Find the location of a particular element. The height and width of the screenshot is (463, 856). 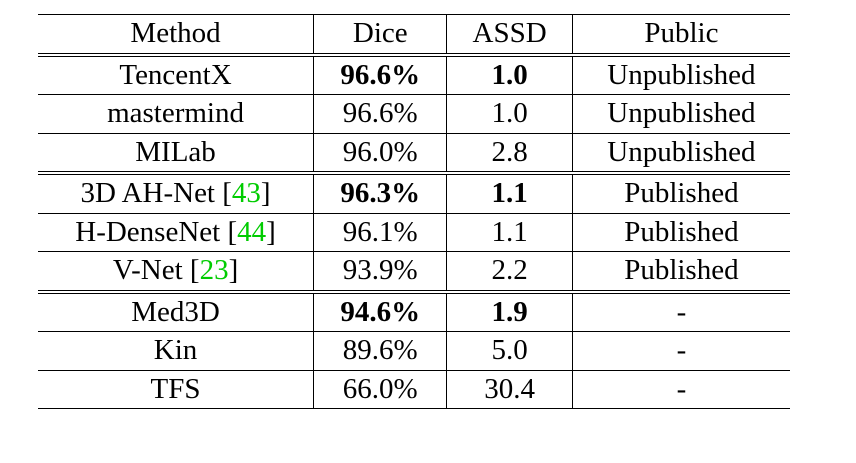

method-cell: MILab is located at coordinates (176, 153).